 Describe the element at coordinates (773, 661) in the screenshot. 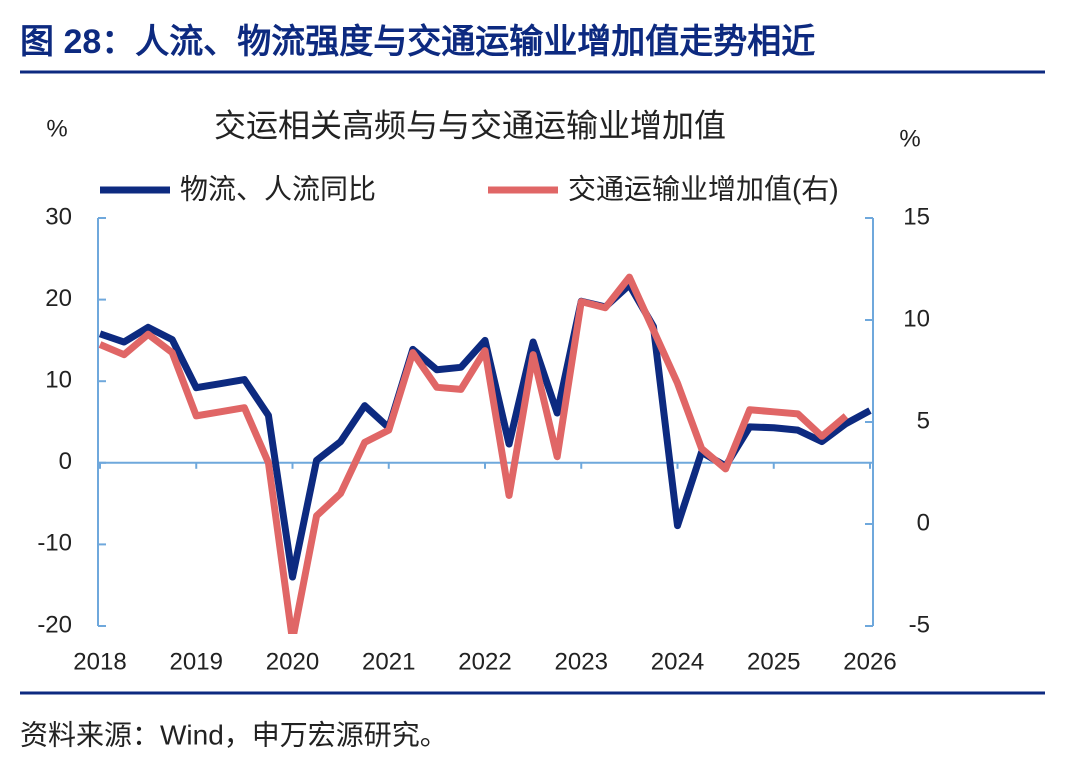

I see `x-tick-label: 2025` at that location.